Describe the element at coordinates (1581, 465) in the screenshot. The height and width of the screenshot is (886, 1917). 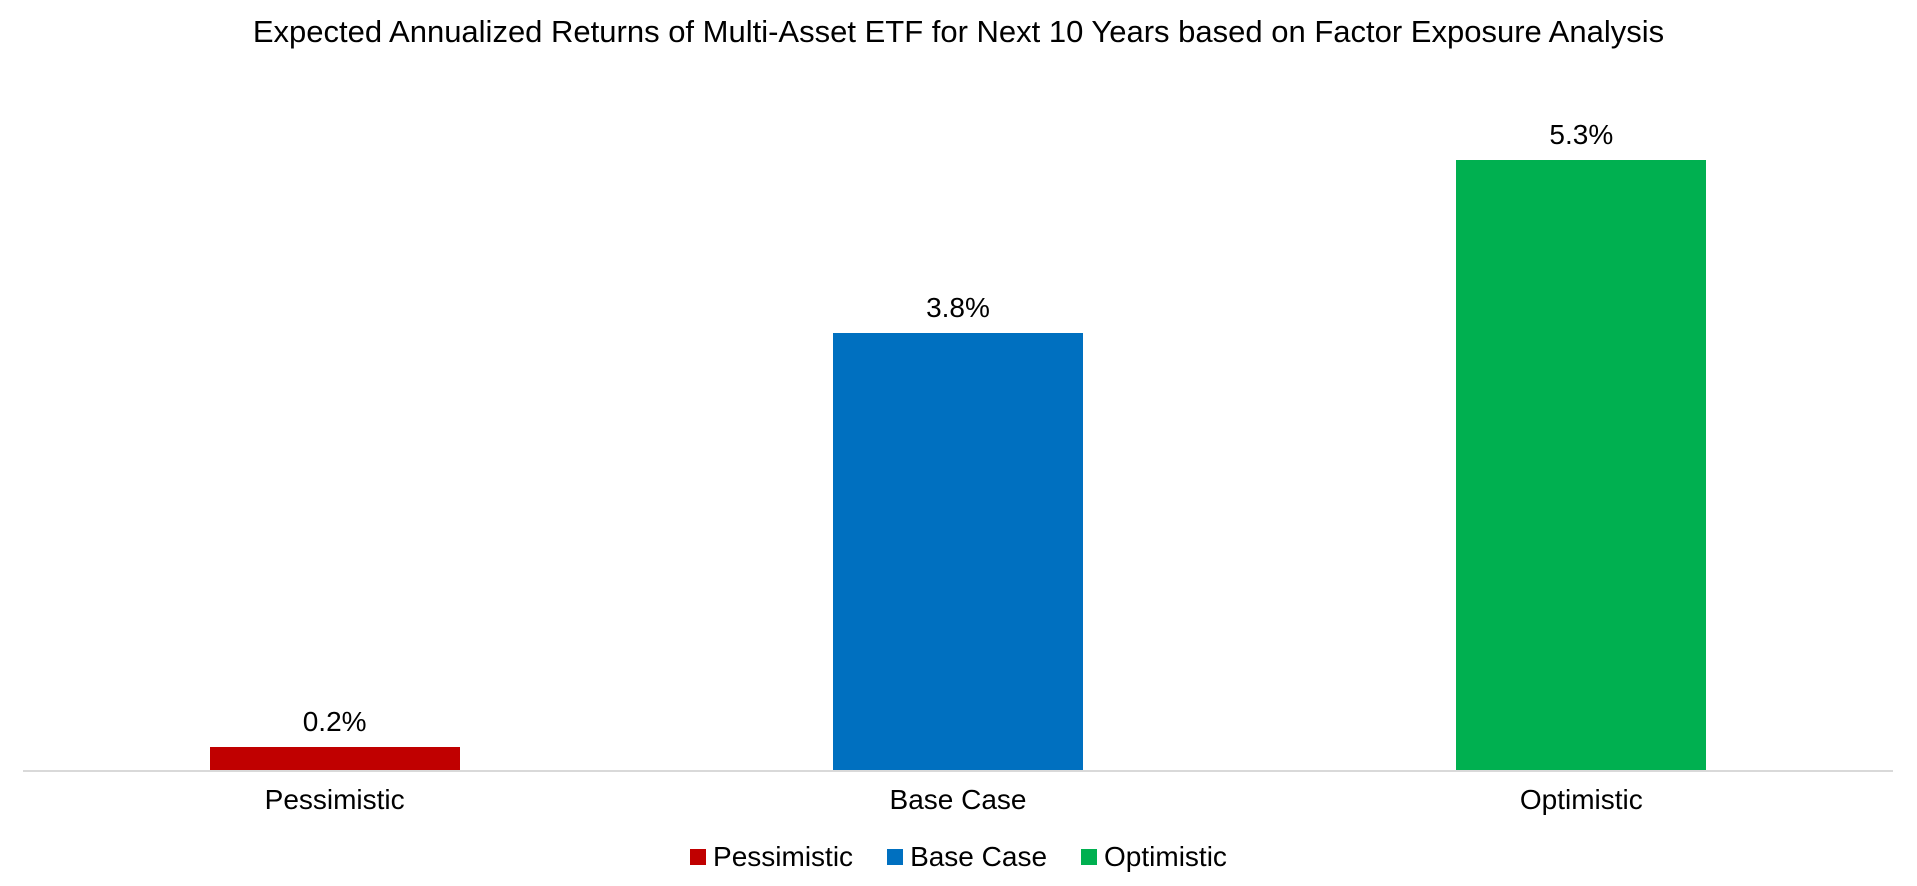
I see `bar-optimistic` at that location.